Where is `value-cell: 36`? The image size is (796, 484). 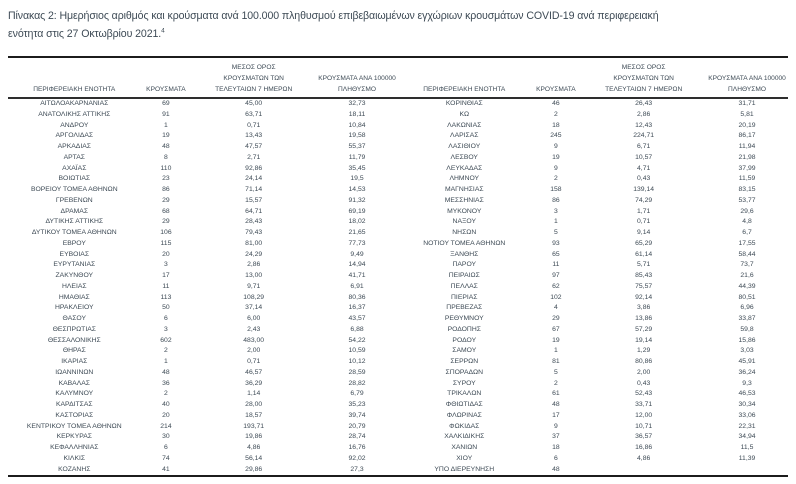 value-cell: 36 is located at coordinates (166, 383).